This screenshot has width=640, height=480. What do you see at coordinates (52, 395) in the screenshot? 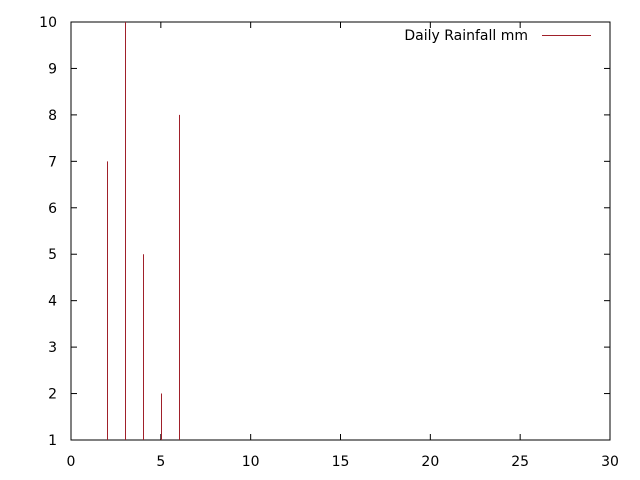
I see `y-tick-label: 2` at bounding box center [52, 395].